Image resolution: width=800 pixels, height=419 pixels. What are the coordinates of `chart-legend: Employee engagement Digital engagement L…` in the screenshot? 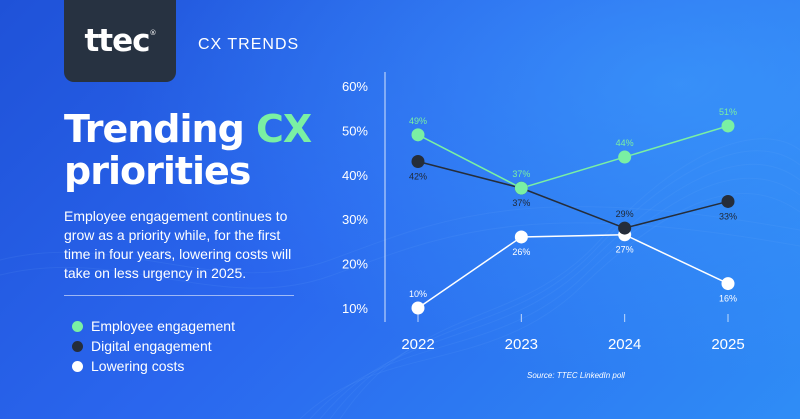 It's located at (153, 346).